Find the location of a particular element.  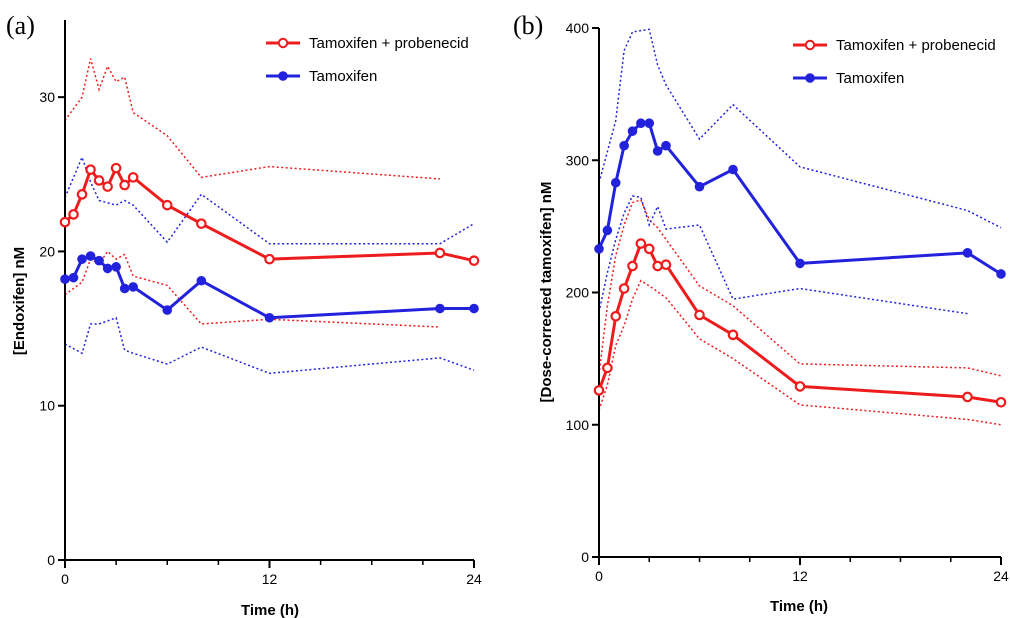

y-tick-label: 10 is located at coordinates (47, 406).